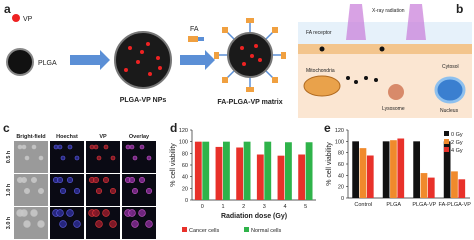 The height and width of the screenshot is (240, 474). I want to click on y-tick-label: 100, so click(339, 142).